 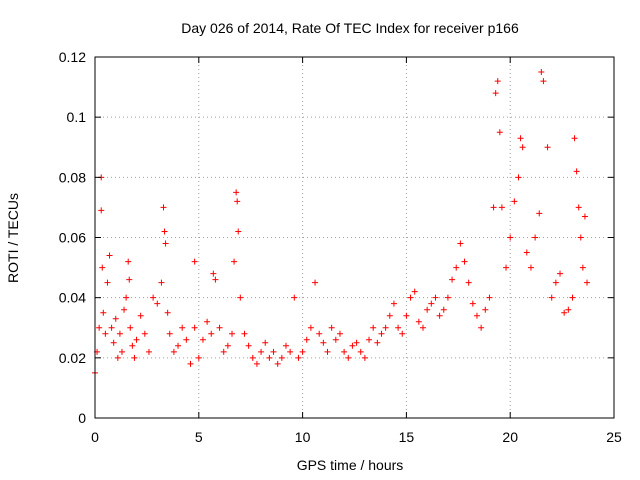 What do you see at coordinates (72, 358) in the screenshot?
I see `y-tick-label: 0.02` at bounding box center [72, 358].